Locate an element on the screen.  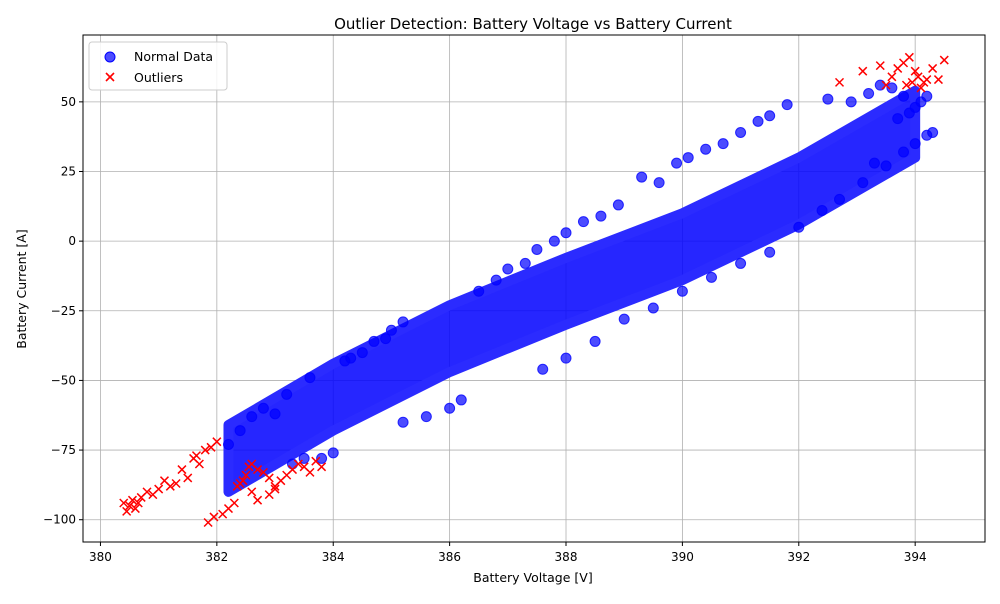
y-tick-label: −50 is located at coordinates (63, 380).